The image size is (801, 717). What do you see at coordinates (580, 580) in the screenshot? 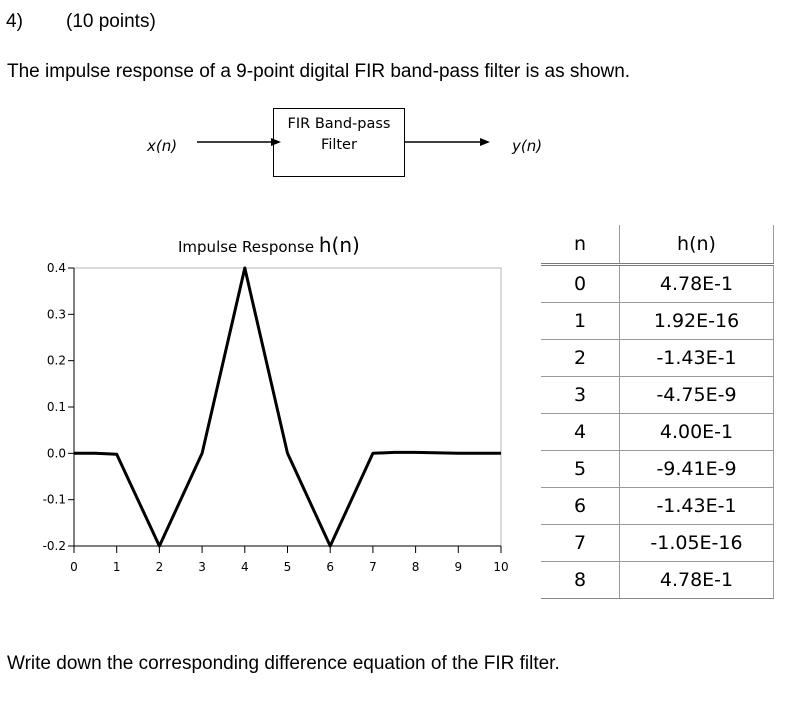
I see `cell-n: 8` at bounding box center [580, 580].